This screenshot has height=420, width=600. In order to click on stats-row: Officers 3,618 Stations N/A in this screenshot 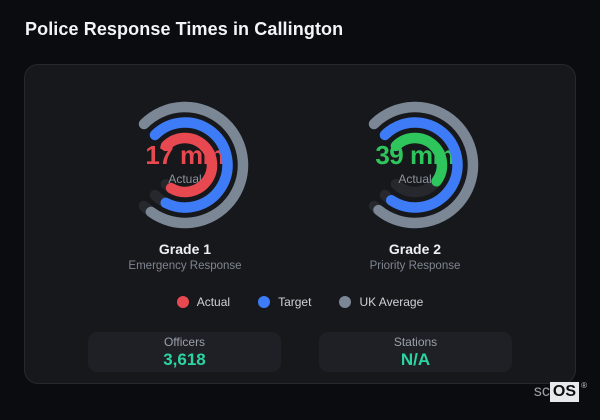, I will do `click(300, 352)`.